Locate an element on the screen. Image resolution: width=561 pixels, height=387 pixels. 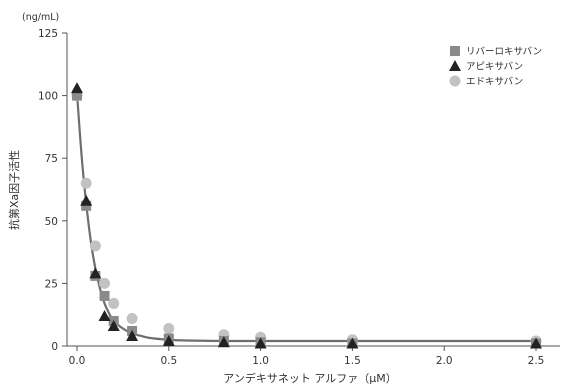
y-tick-label: 50 is located at coordinates (51, 222).